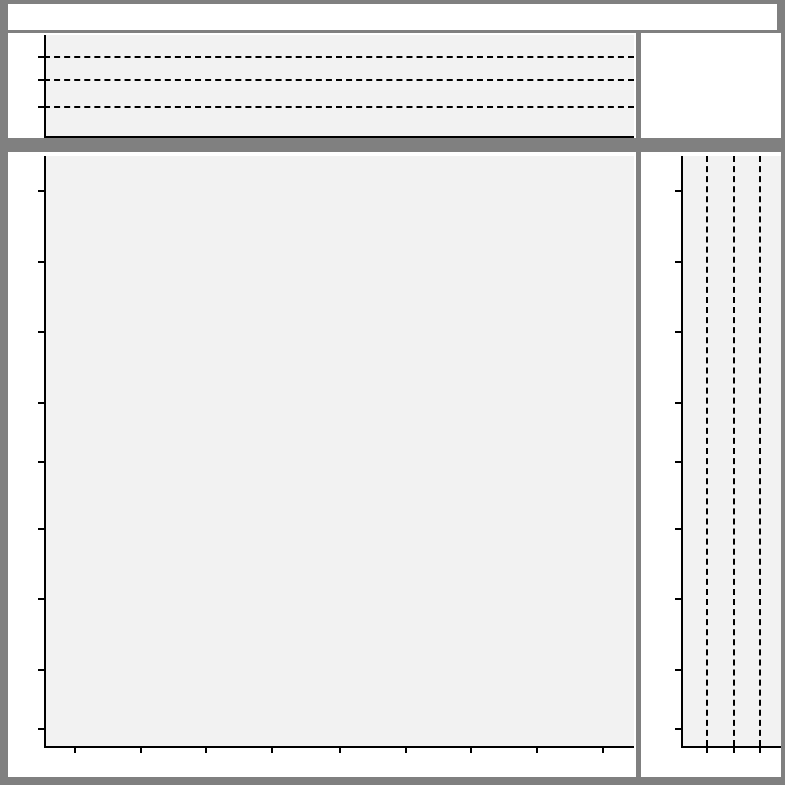 The height and width of the screenshot is (785, 785). What do you see at coordinates (711, 85) in the screenshot?
I see `source-count-box` at bounding box center [711, 85].